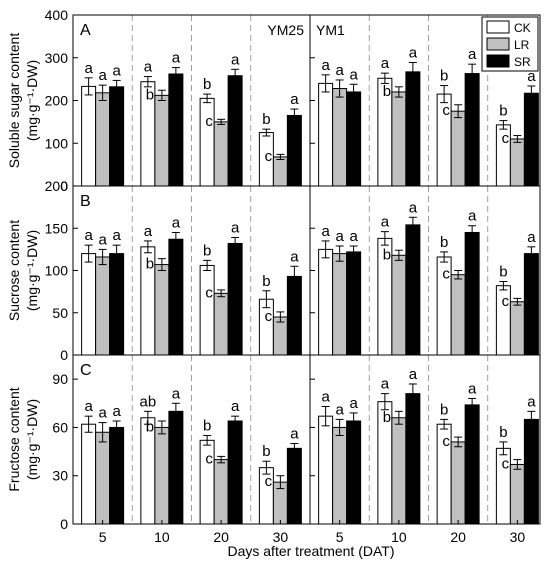 The width and height of the screenshot is (550, 567). Describe the element at coordinates (60, 379) in the screenshot. I see `y-tick-label: 90` at that location.